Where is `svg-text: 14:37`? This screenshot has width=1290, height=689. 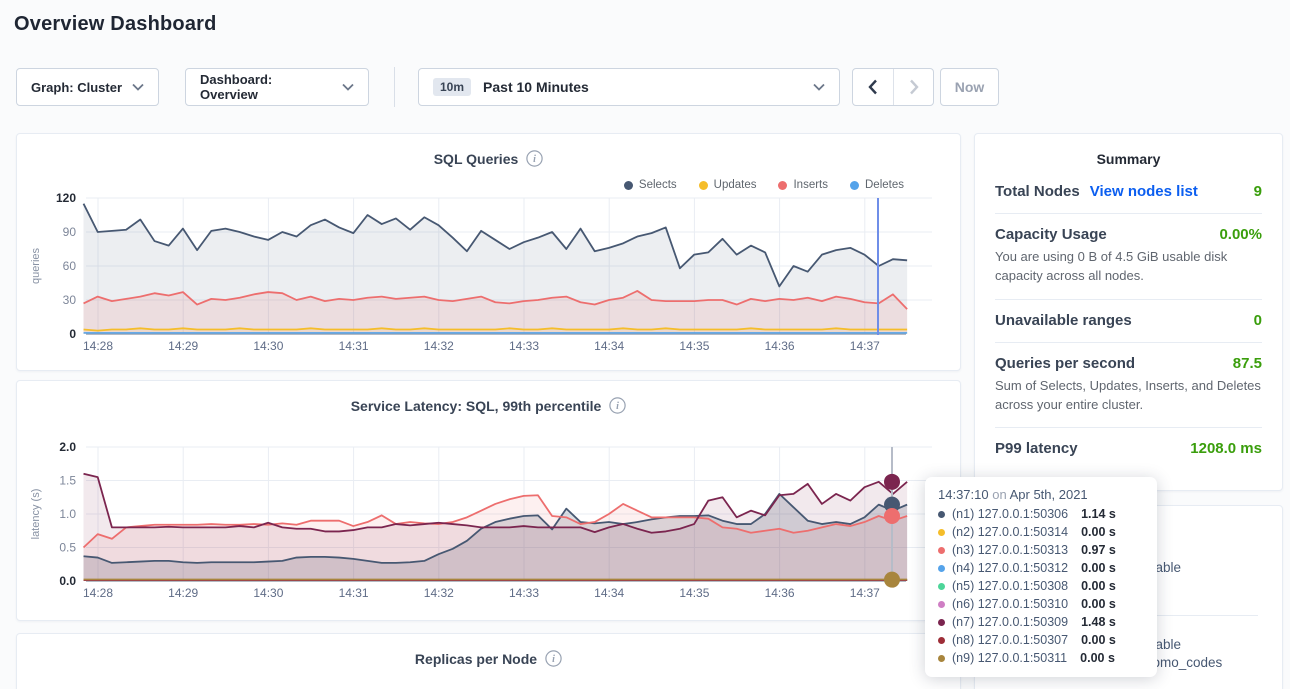 svg-text: 14:37 is located at coordinates (865, 346).